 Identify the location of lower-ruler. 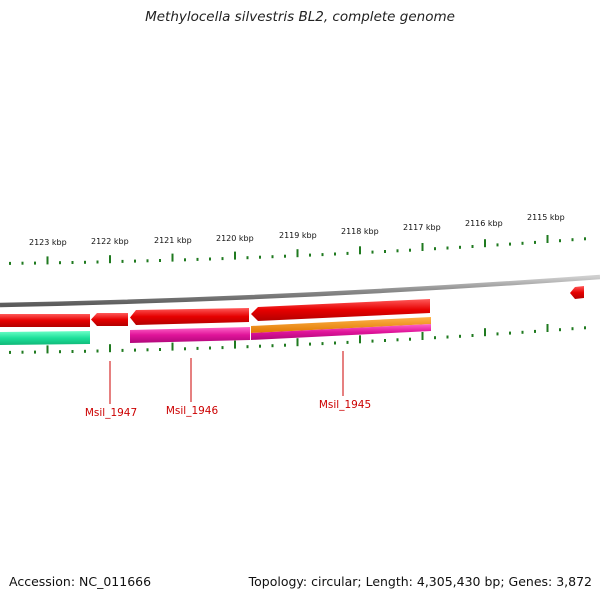
(297, 339).